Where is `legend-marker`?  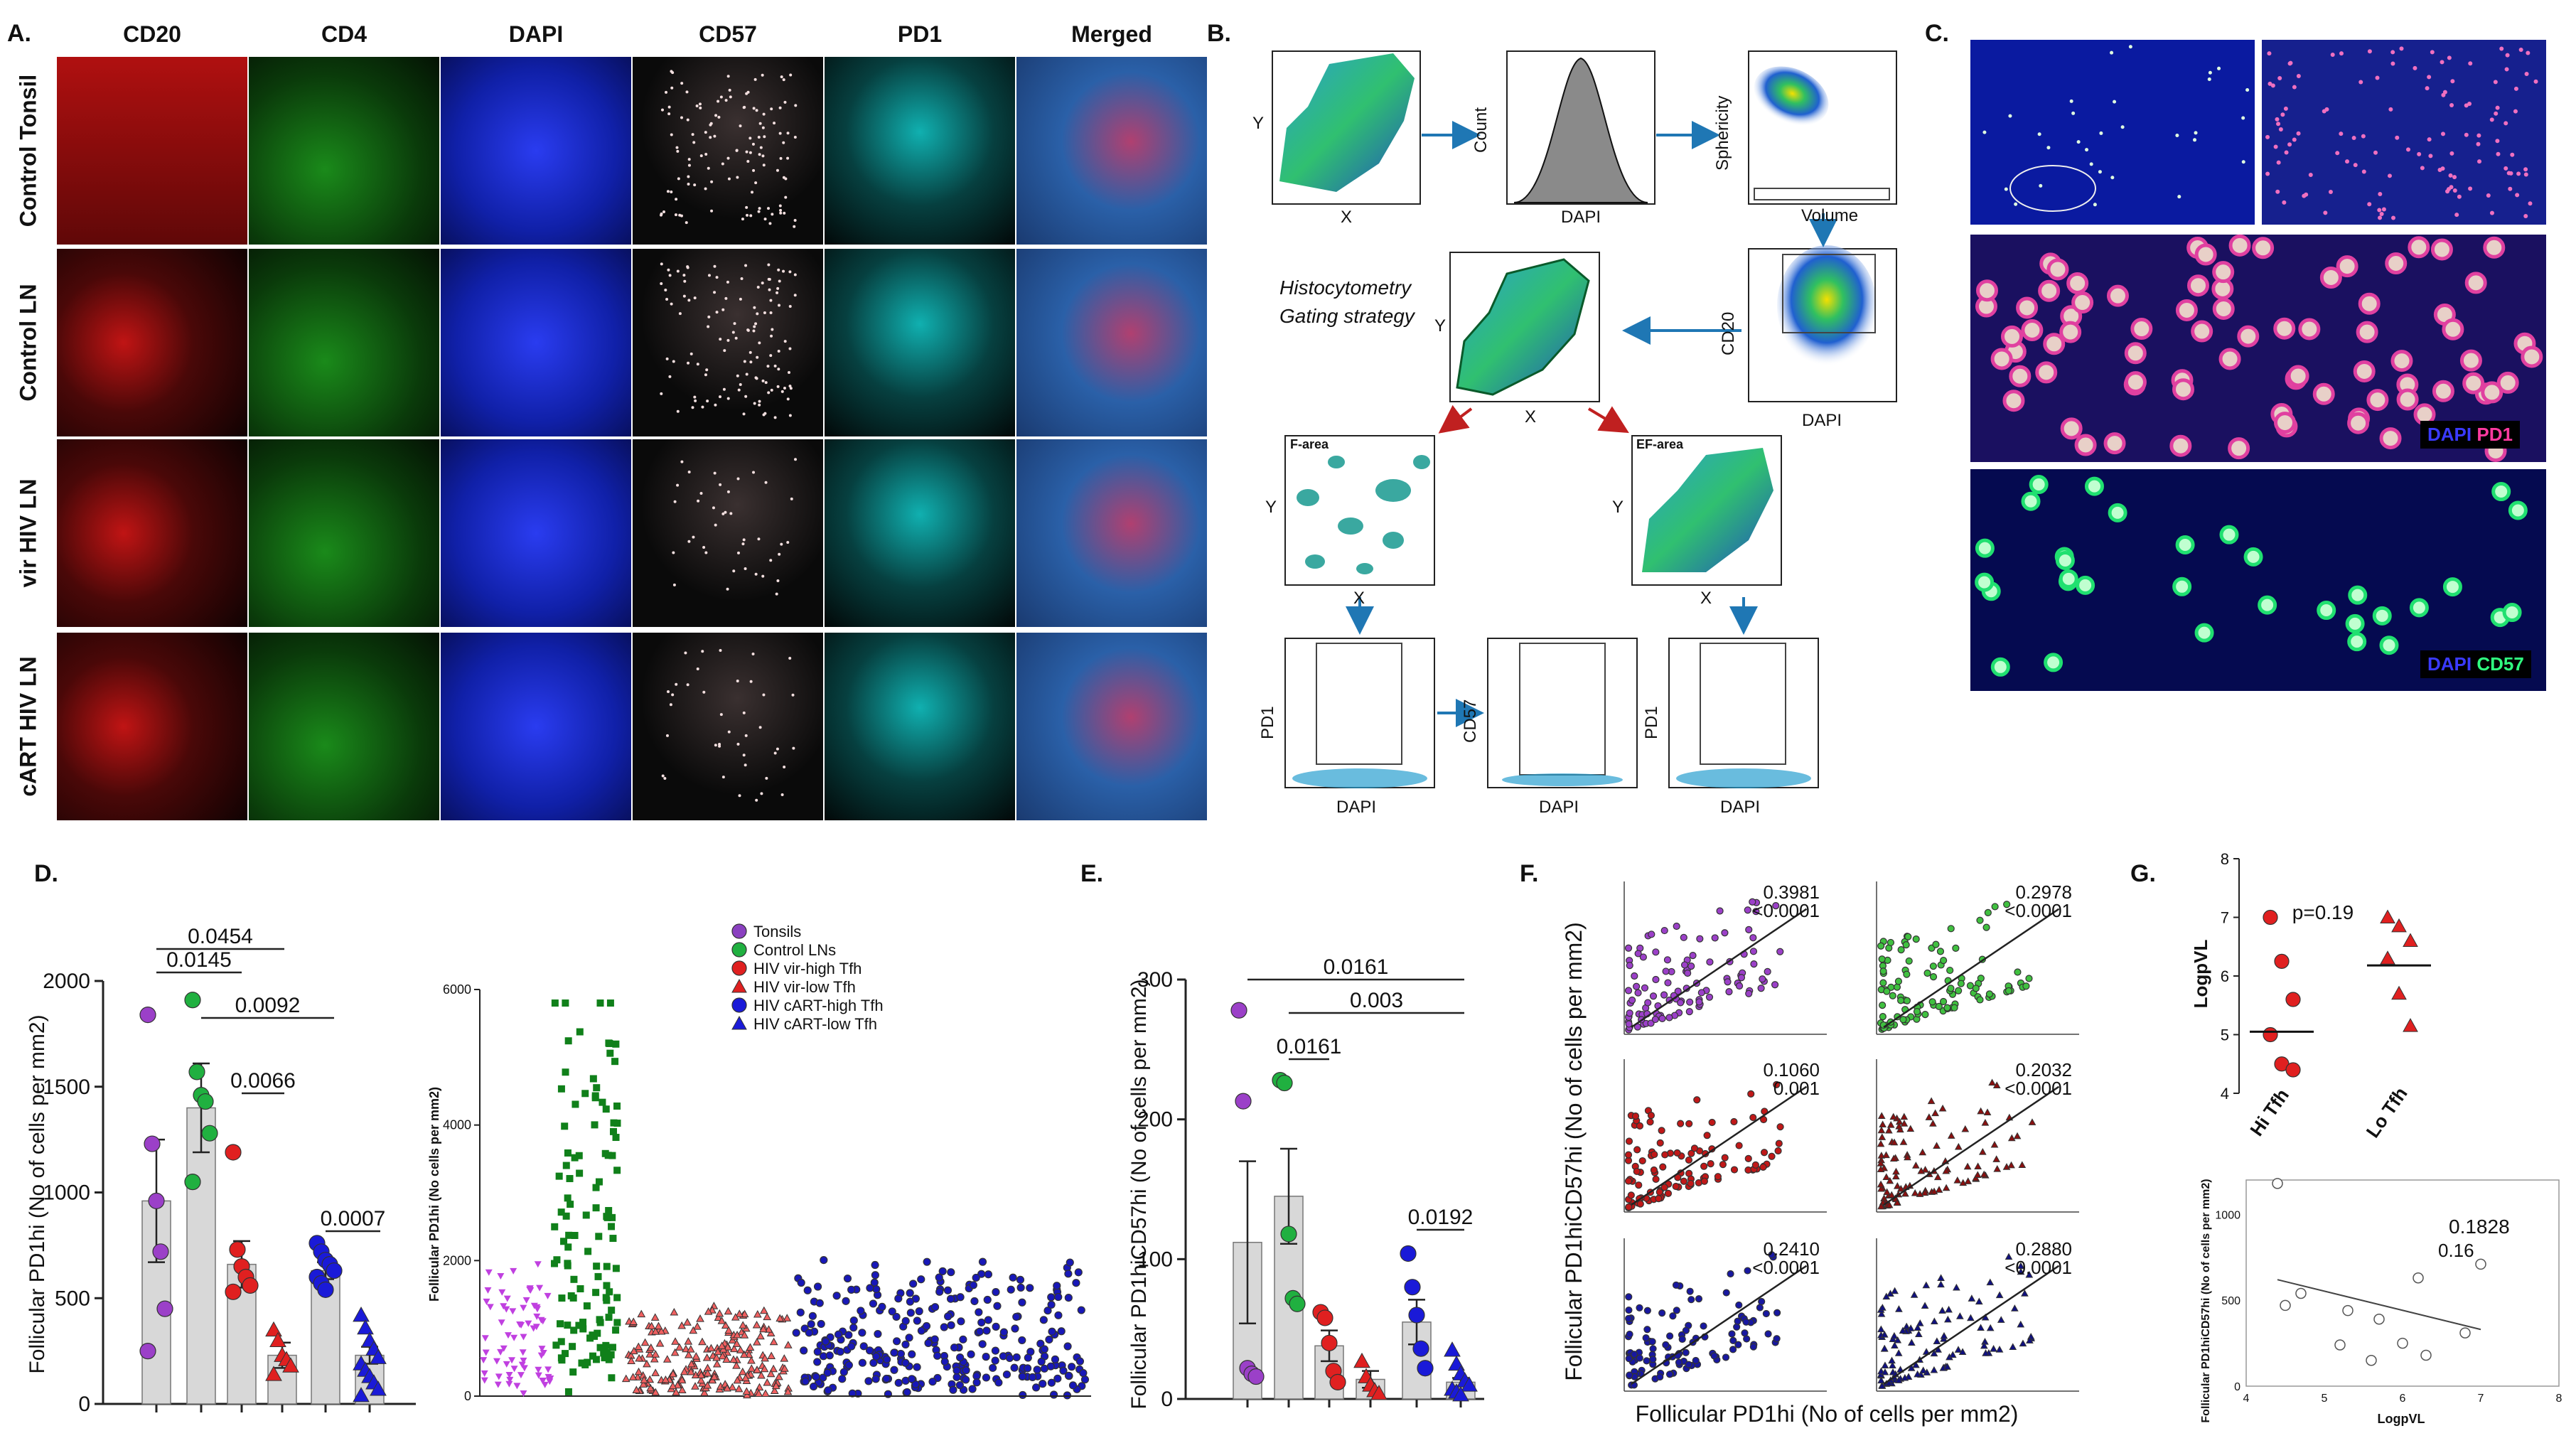 legend-marker is located at coordinates (739, 968).